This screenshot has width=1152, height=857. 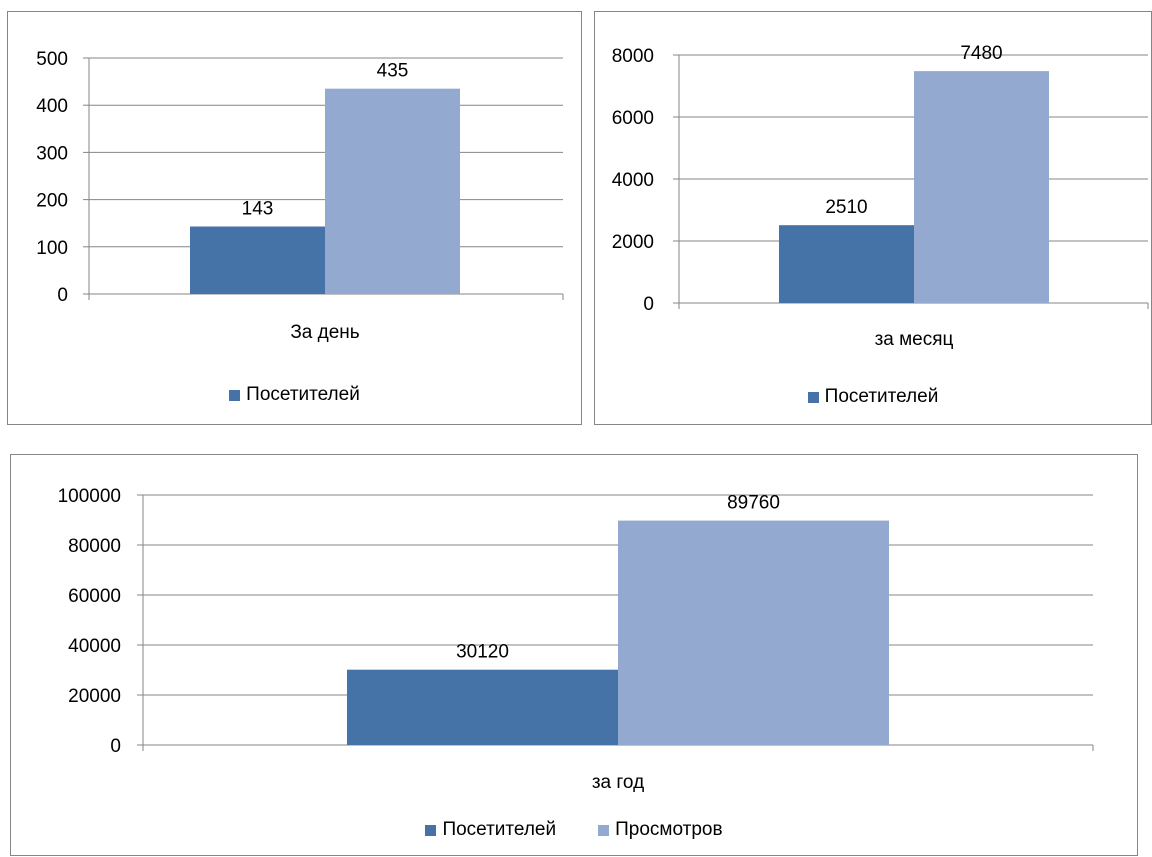 I want to click on chart-year-legend: Посетителей Просмотров, so click(x=574, y=830).